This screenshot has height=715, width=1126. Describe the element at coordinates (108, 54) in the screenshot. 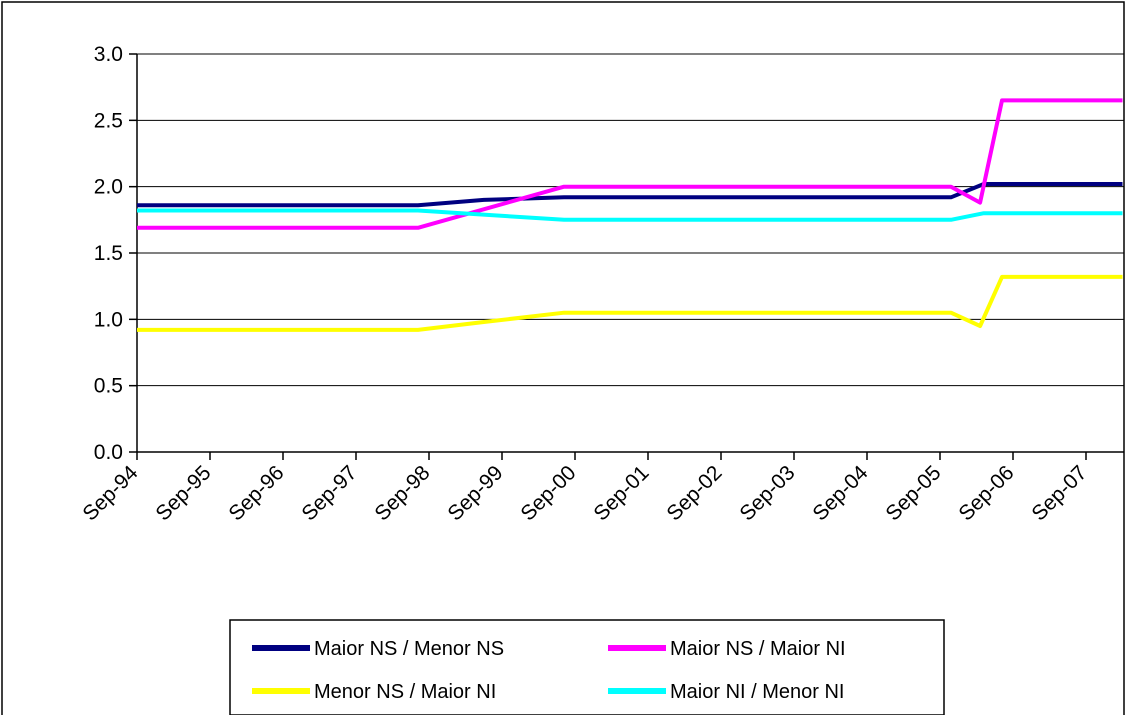

I see `y-tick-label-6: 3.0` at that location.